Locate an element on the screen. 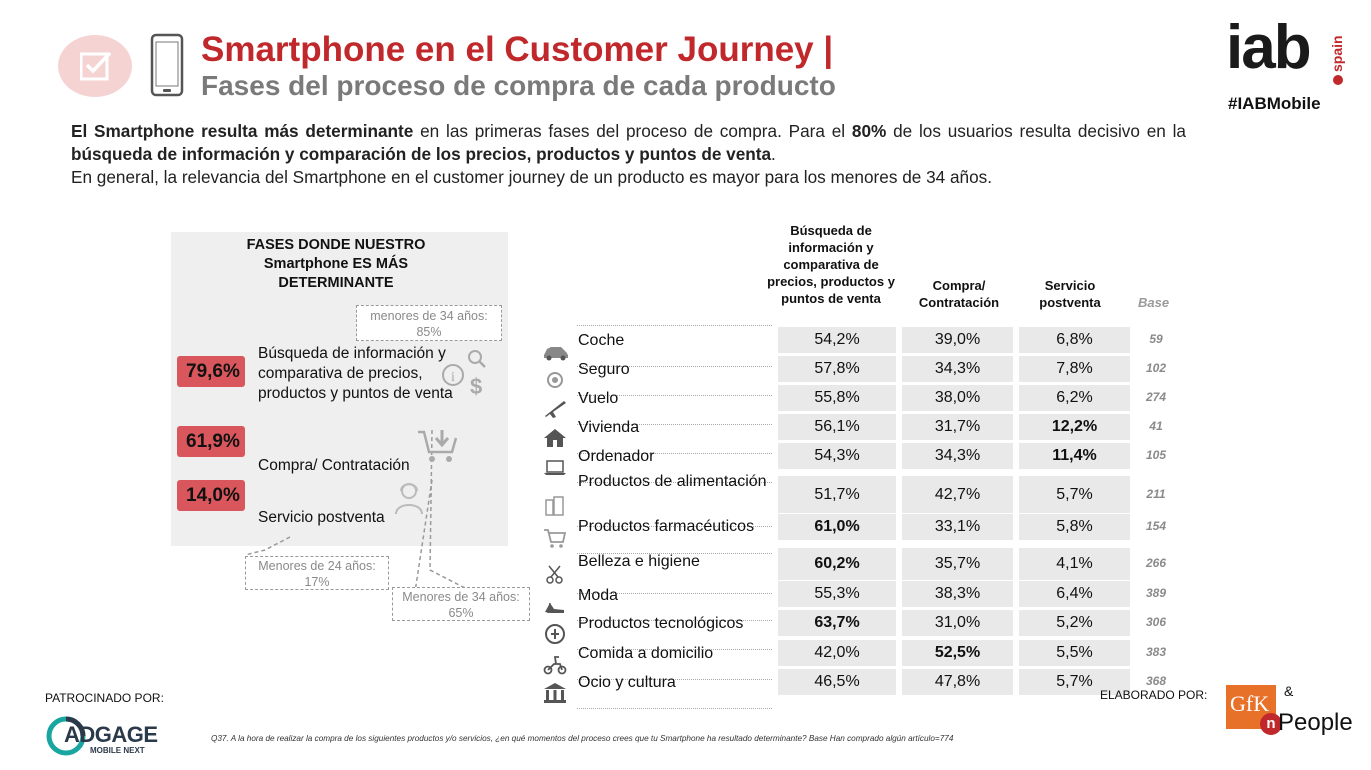  table-cell-base: 105 is located at coordinates (1156, 455).